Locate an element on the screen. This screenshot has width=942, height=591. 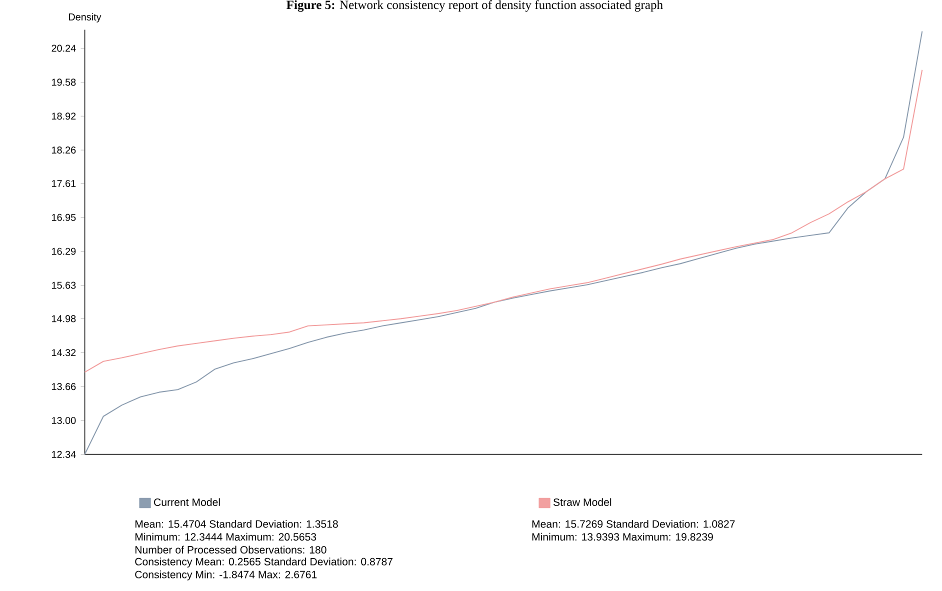
y-tick-label: 13.66 is located at coordinates (64, 386).